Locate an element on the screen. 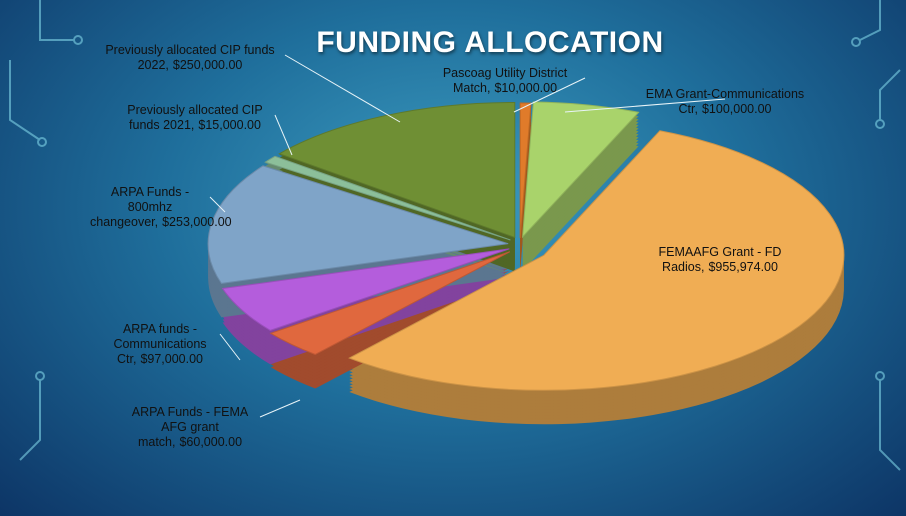  value-label: $15,000.00 is located at coordinates (229, 125).